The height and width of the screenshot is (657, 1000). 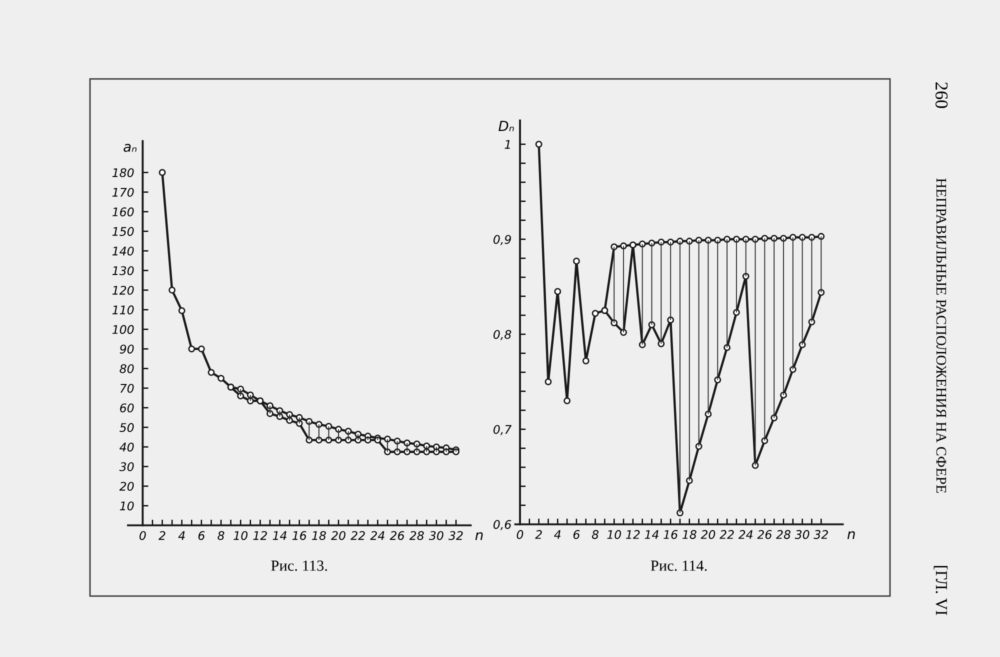 What do you see at coordinates (126, 467) in the screenshot?
I see `y-tick-label: 30` at bounding box center [126, 467].